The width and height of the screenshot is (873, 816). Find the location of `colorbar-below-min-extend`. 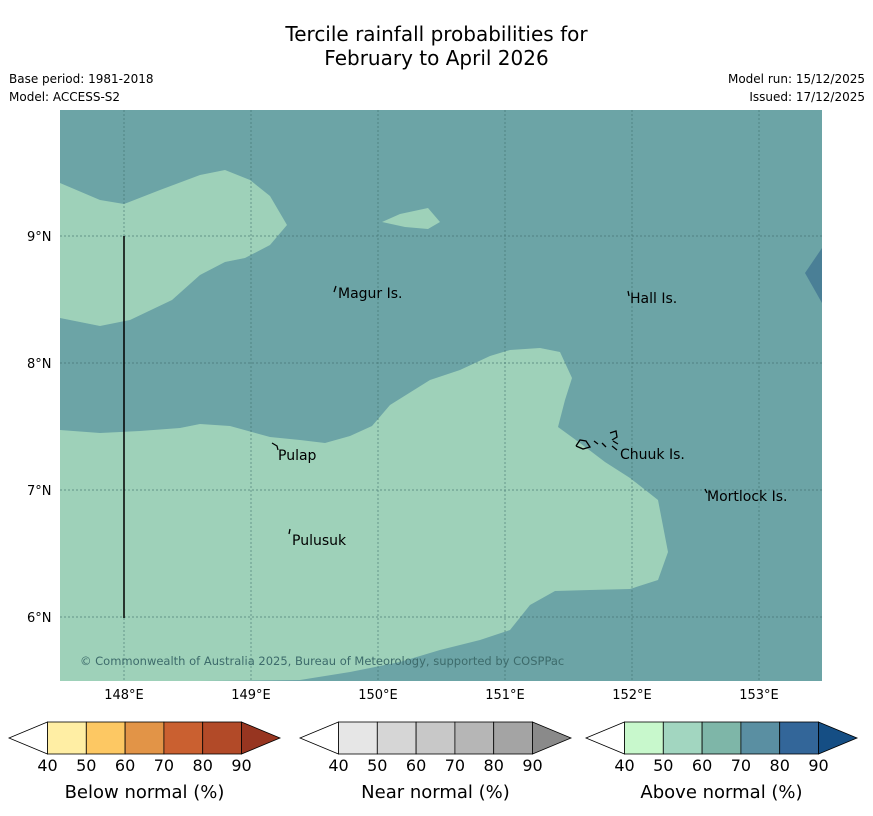

colorbar-below-min-extend is located at coordinates (27, 738).